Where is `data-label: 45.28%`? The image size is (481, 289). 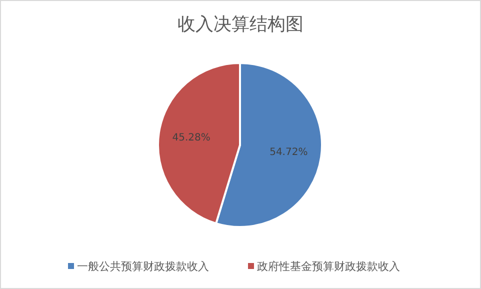 data-label: 45.28% is located at coordinates (191, 138).